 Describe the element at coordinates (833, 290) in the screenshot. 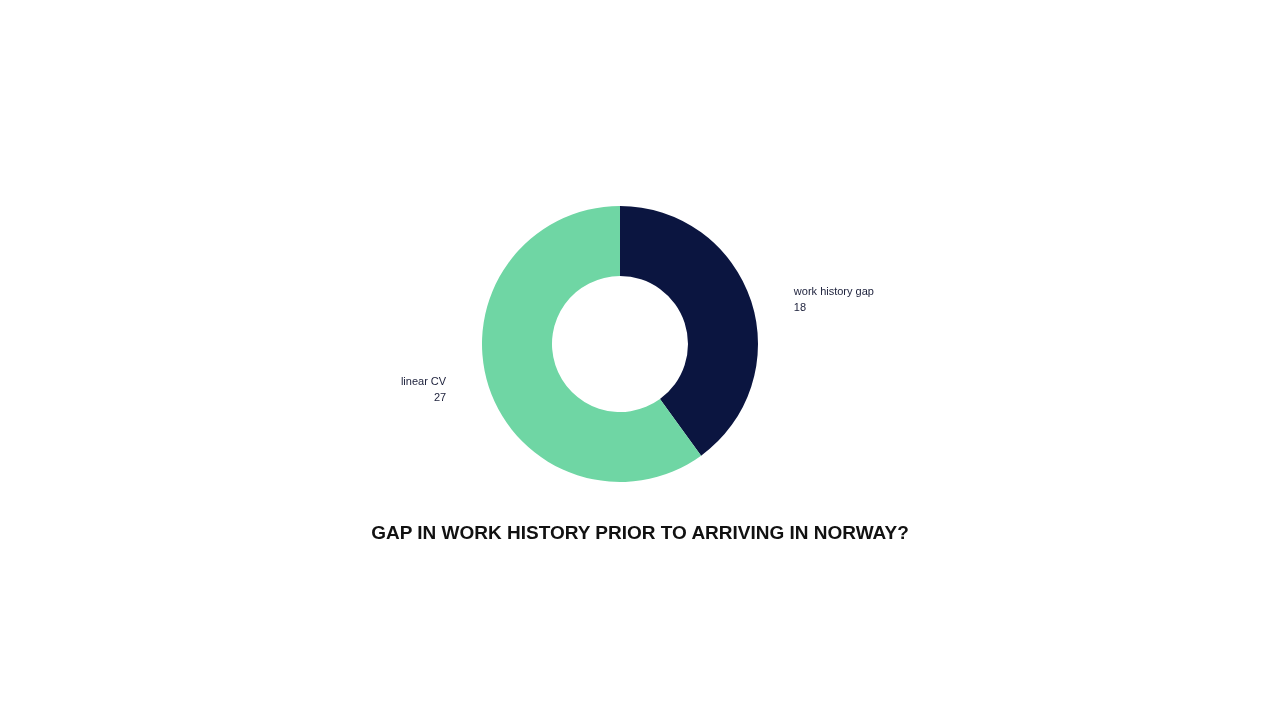

I see `slice-label: work history gap` at that location.